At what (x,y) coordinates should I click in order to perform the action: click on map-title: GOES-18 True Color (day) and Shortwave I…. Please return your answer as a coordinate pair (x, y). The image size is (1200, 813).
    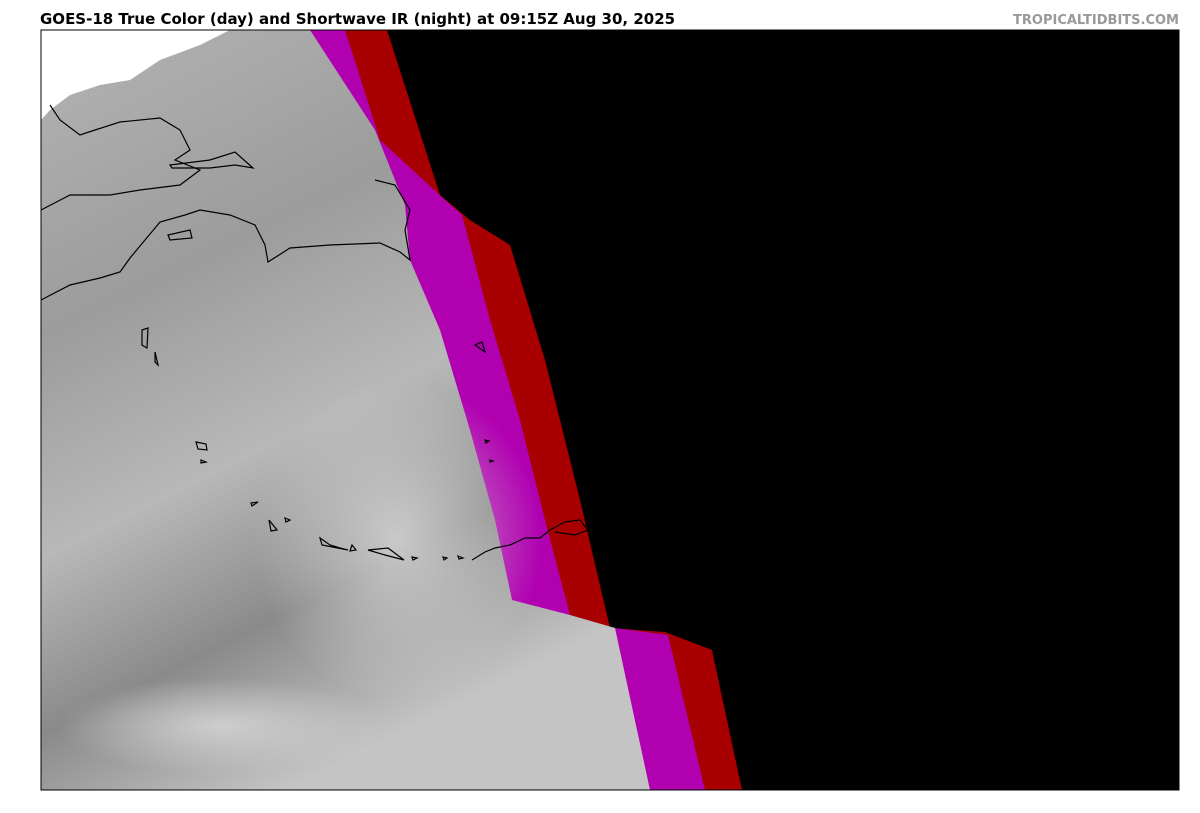
    Looking at the image, I should click on (357, 19).